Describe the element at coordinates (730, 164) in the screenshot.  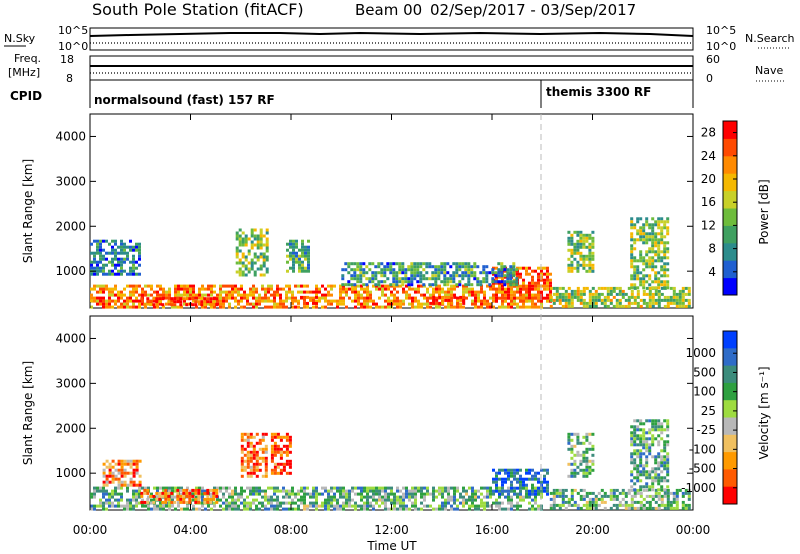
I see `colorbar-swatch` at that location.